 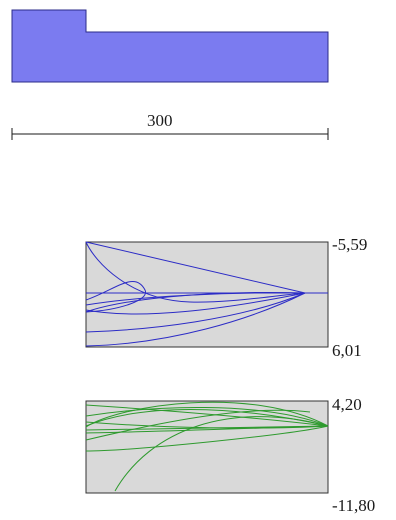 I want to click on bottom-plot-curves, so click(x=207, y=446).